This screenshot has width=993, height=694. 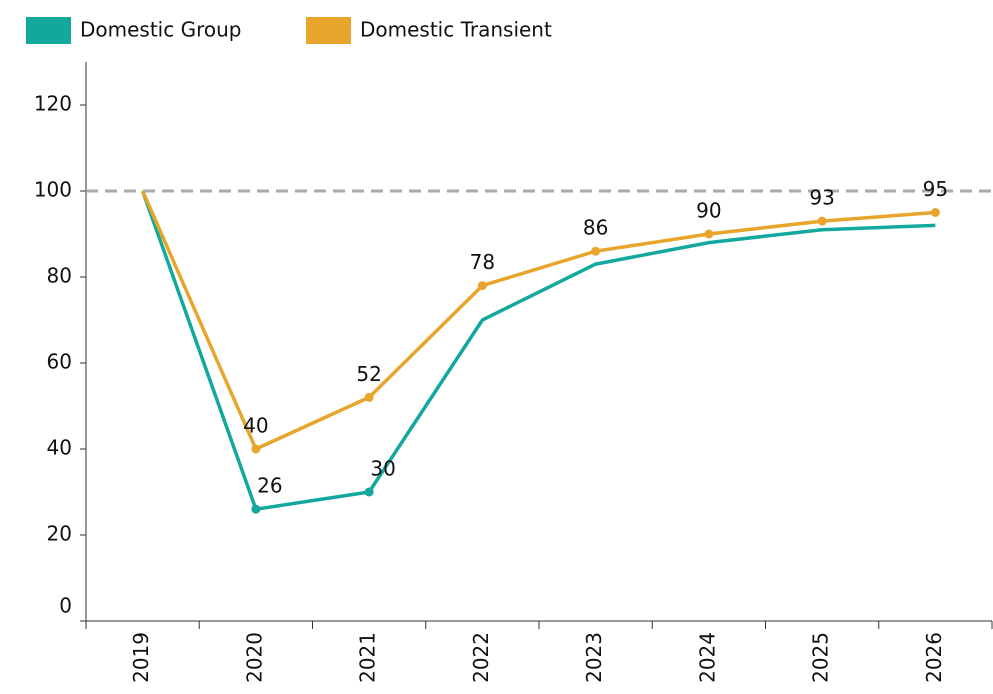 What do you see at coordinates (935, 189) in the screenshot?
I see `data-label: 95` at bounding box center [935, 189].